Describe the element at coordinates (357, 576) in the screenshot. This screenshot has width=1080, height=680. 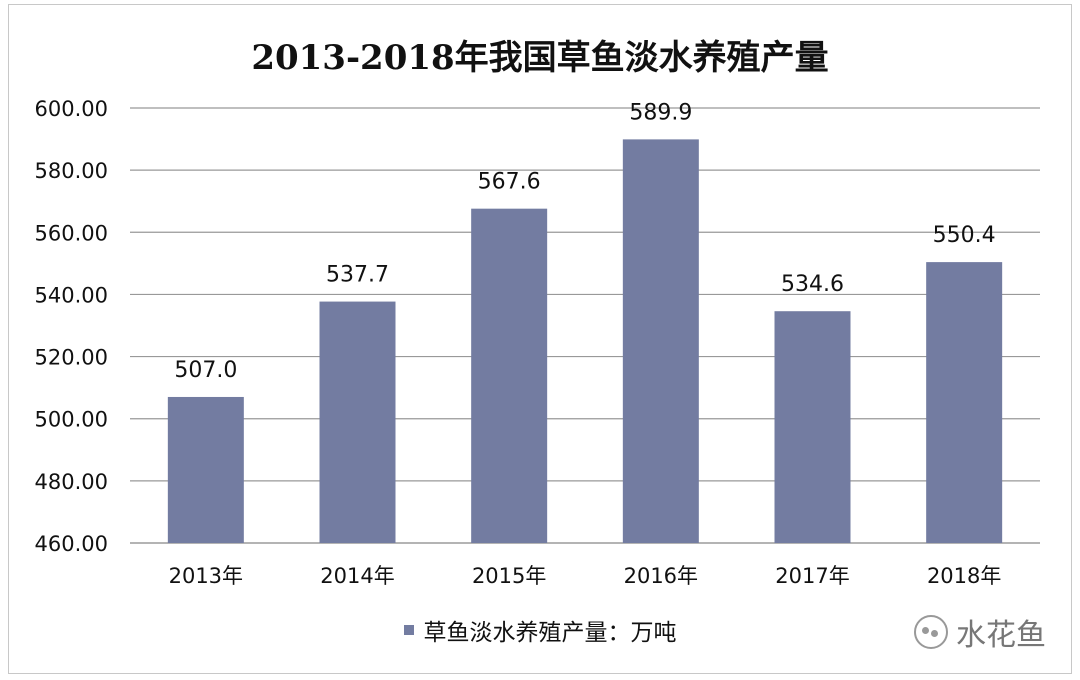
I see `x-tick-label: 2014年` at that location.